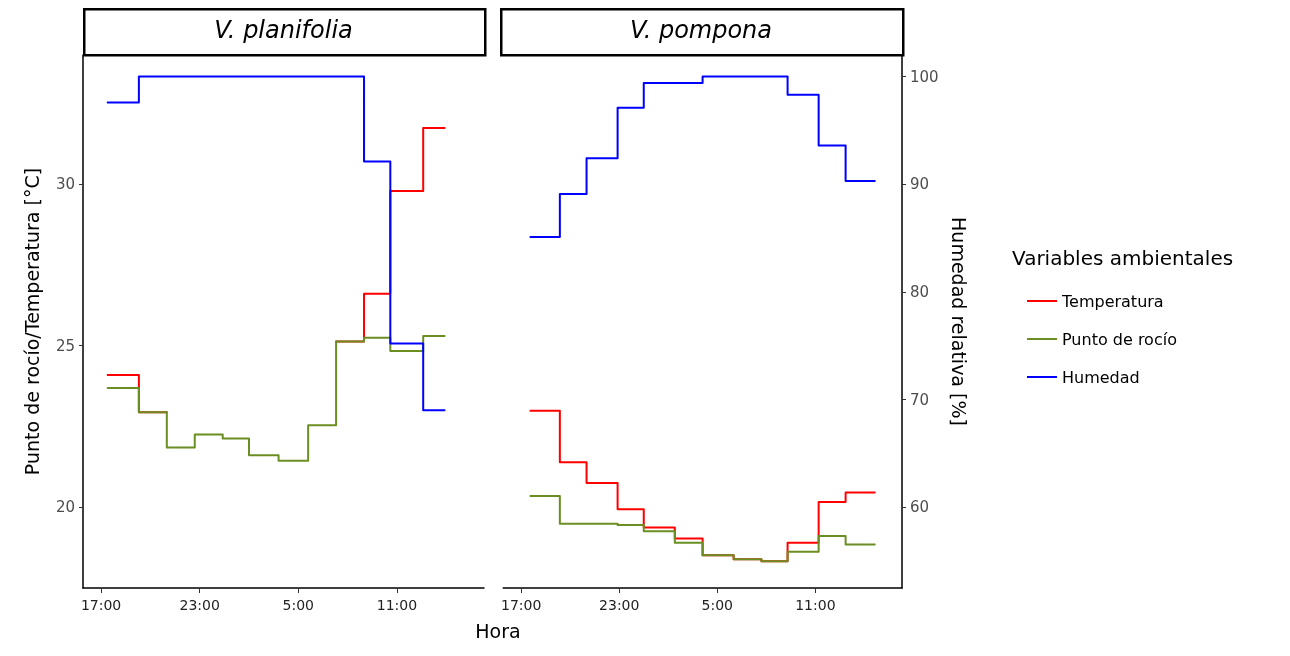 The image size is (1290, 656). Describe the element at coordinates (283, 30) in the screenshot. I see `chart-title: V. planifolia` at that location.